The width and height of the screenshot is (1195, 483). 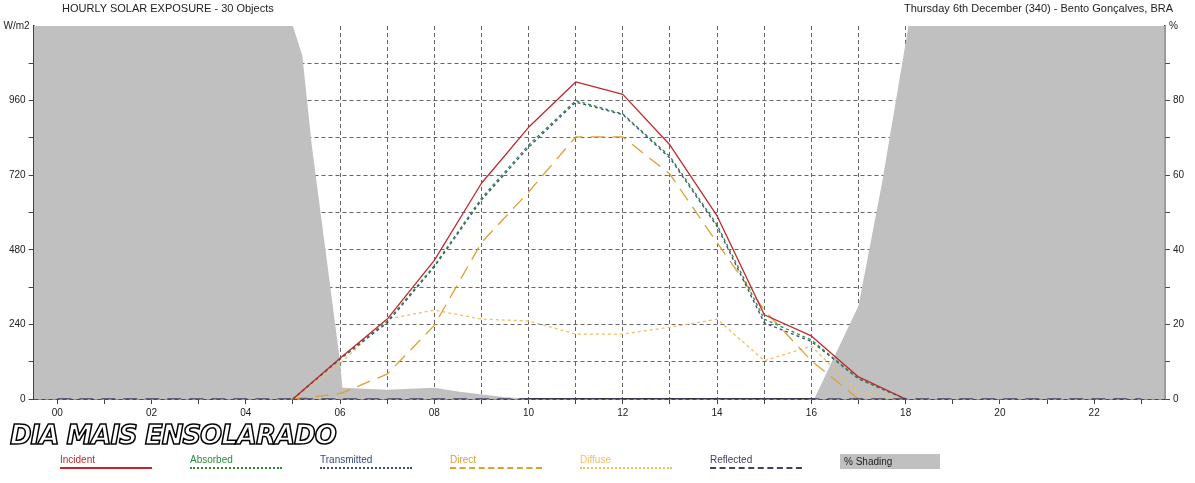 I want to click on chart-title: HOURLY SOLAR EXPOSURE - 30 Objects, so click(x=168, y=8).